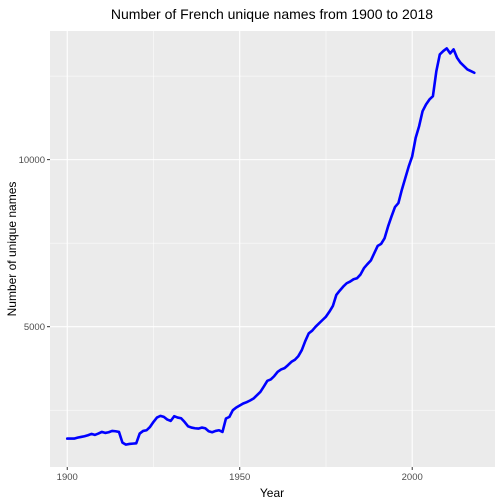 The width and height of the screenshot is (504, 504). Describe the element at coordinates (67, 477) in the screenshot. I see `x-tick-label: 1900` at that location.